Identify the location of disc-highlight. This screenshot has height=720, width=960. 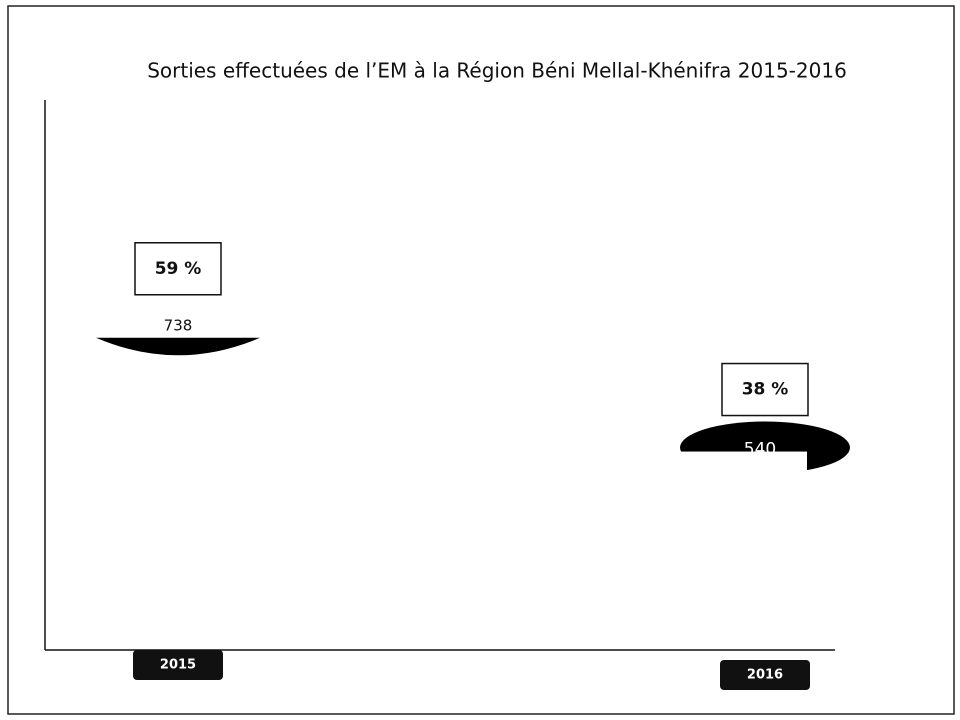
(742, 464).